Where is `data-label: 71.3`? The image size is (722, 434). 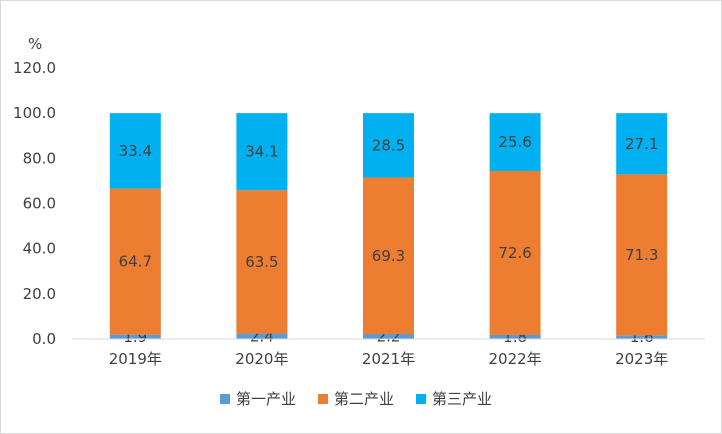
data-label: 71.3 is located at coordinates (641, 255).